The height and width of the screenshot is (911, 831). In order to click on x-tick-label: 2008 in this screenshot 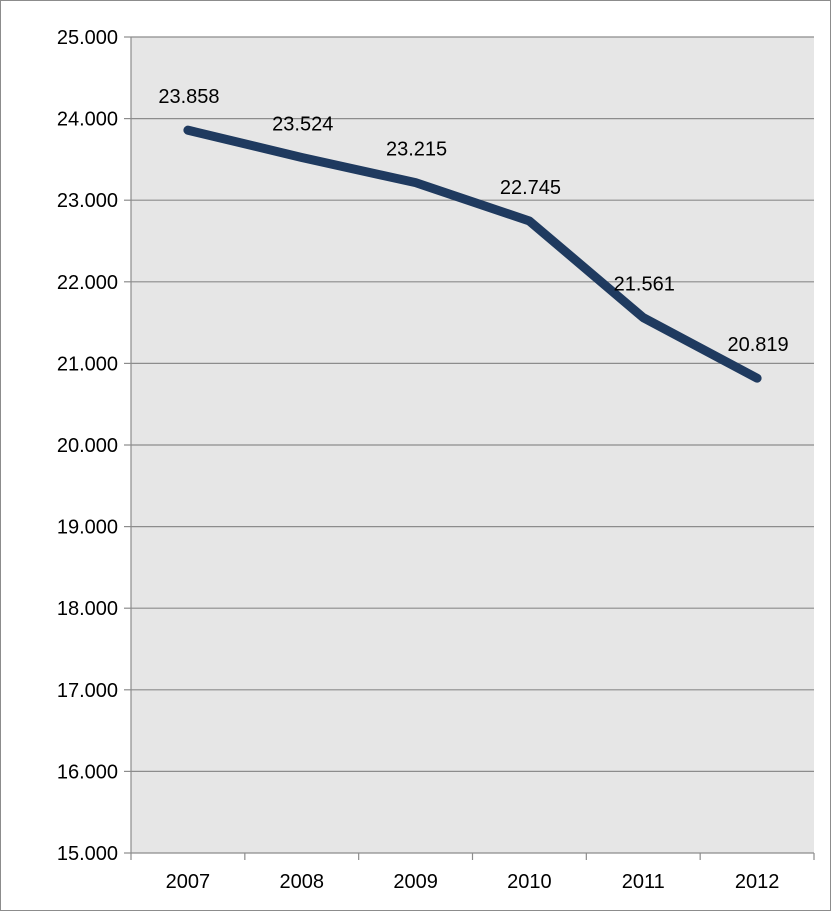, I will do `click(302, 882)`.